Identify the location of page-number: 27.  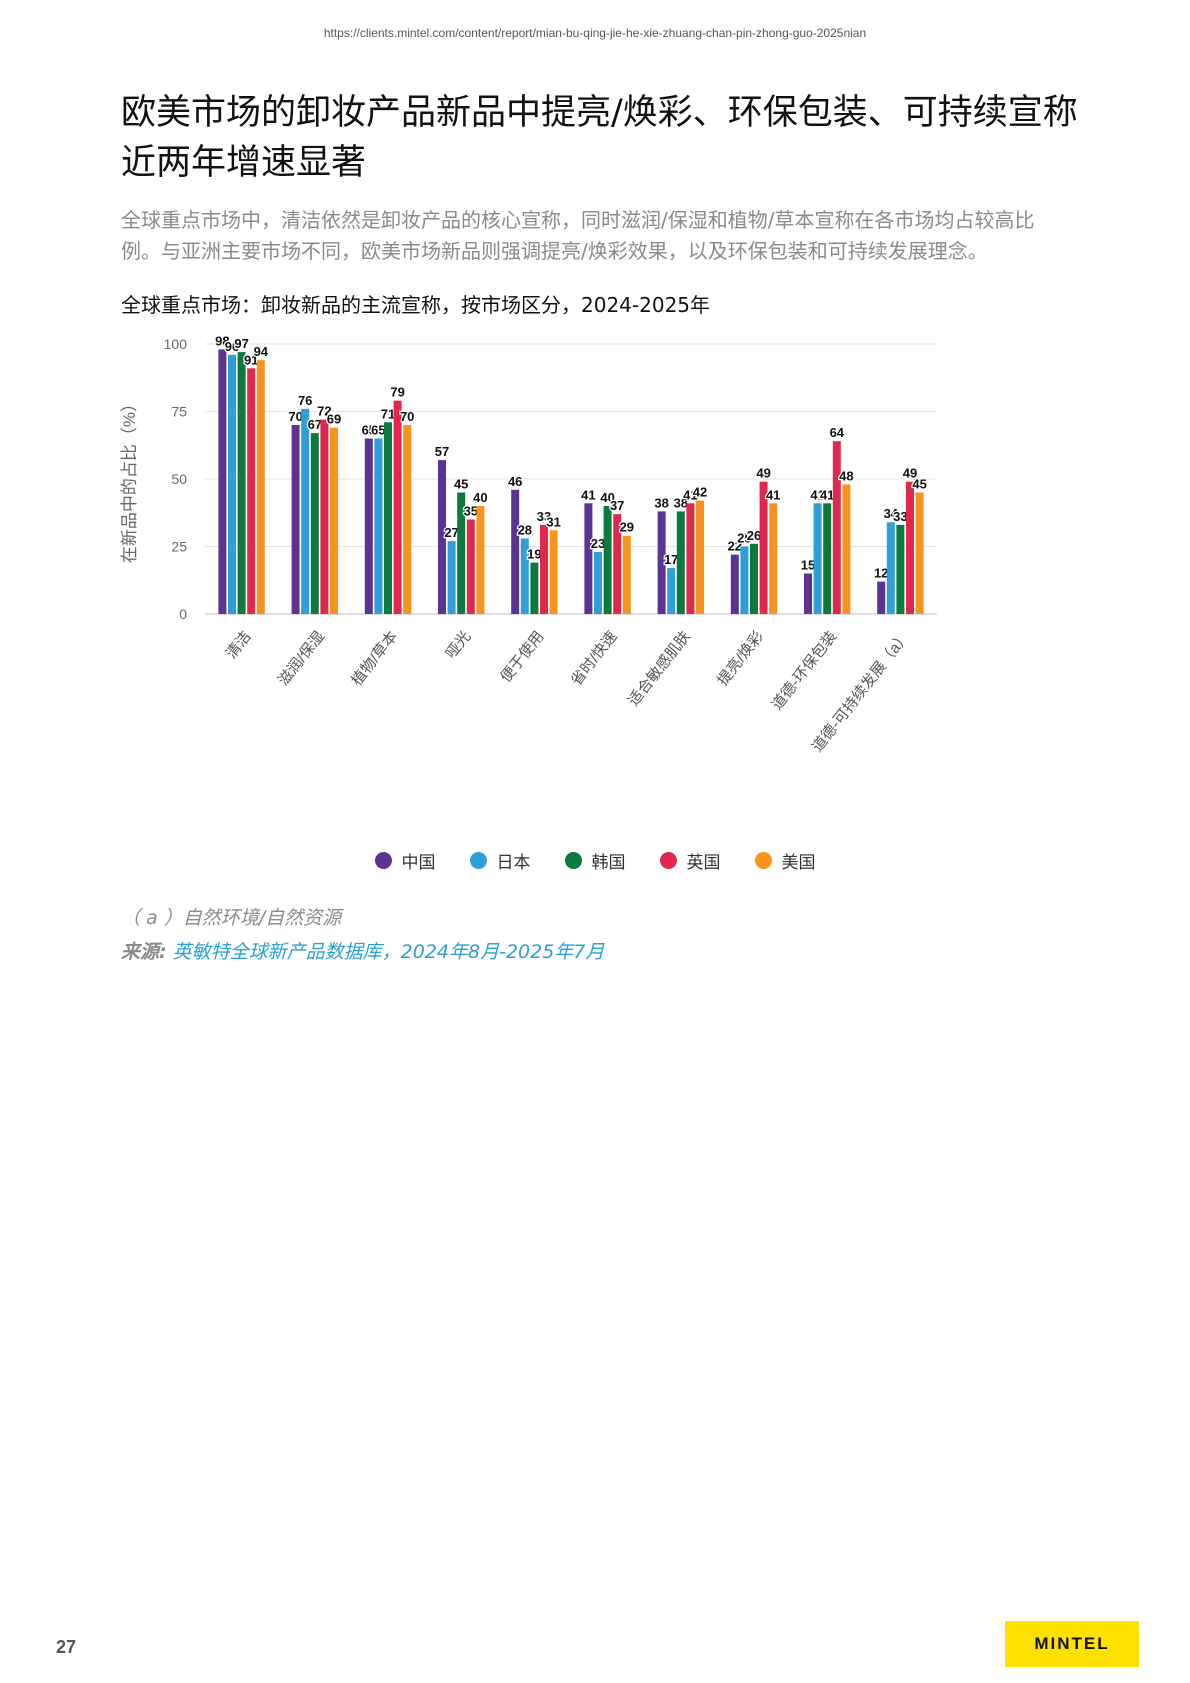
(66, 1647).